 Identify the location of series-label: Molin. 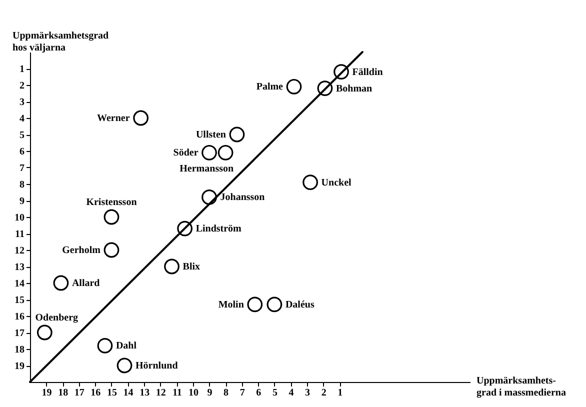
(231, 304).